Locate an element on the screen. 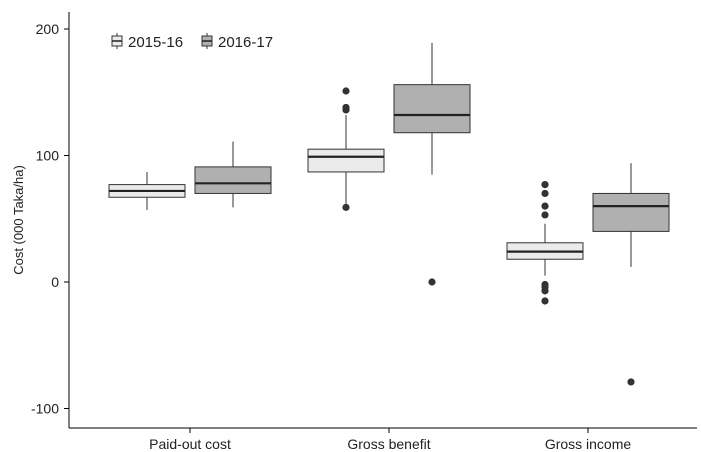  legend-label-2016-17: 2016-17 is located at coordinates (245, 42).